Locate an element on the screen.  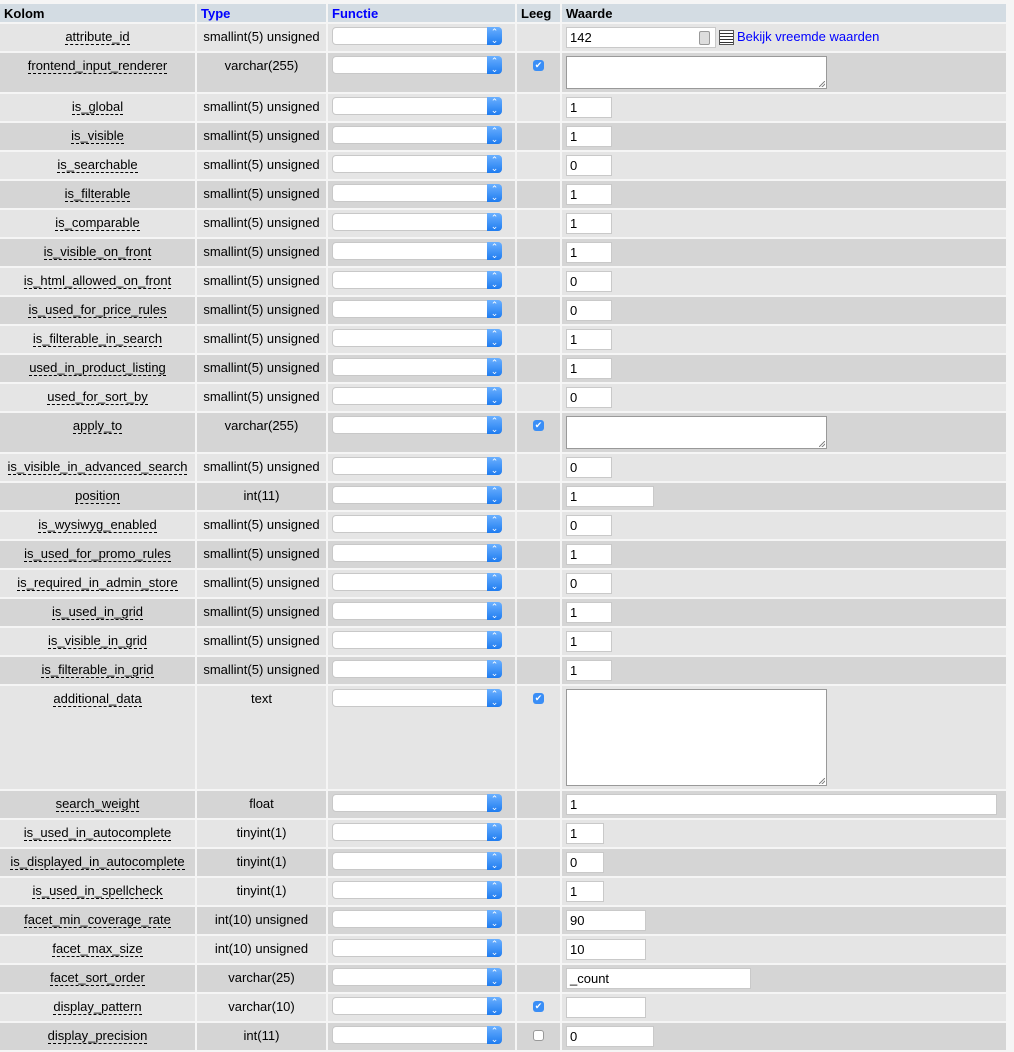
value-input: 10 is located at coordinates (606, 949).